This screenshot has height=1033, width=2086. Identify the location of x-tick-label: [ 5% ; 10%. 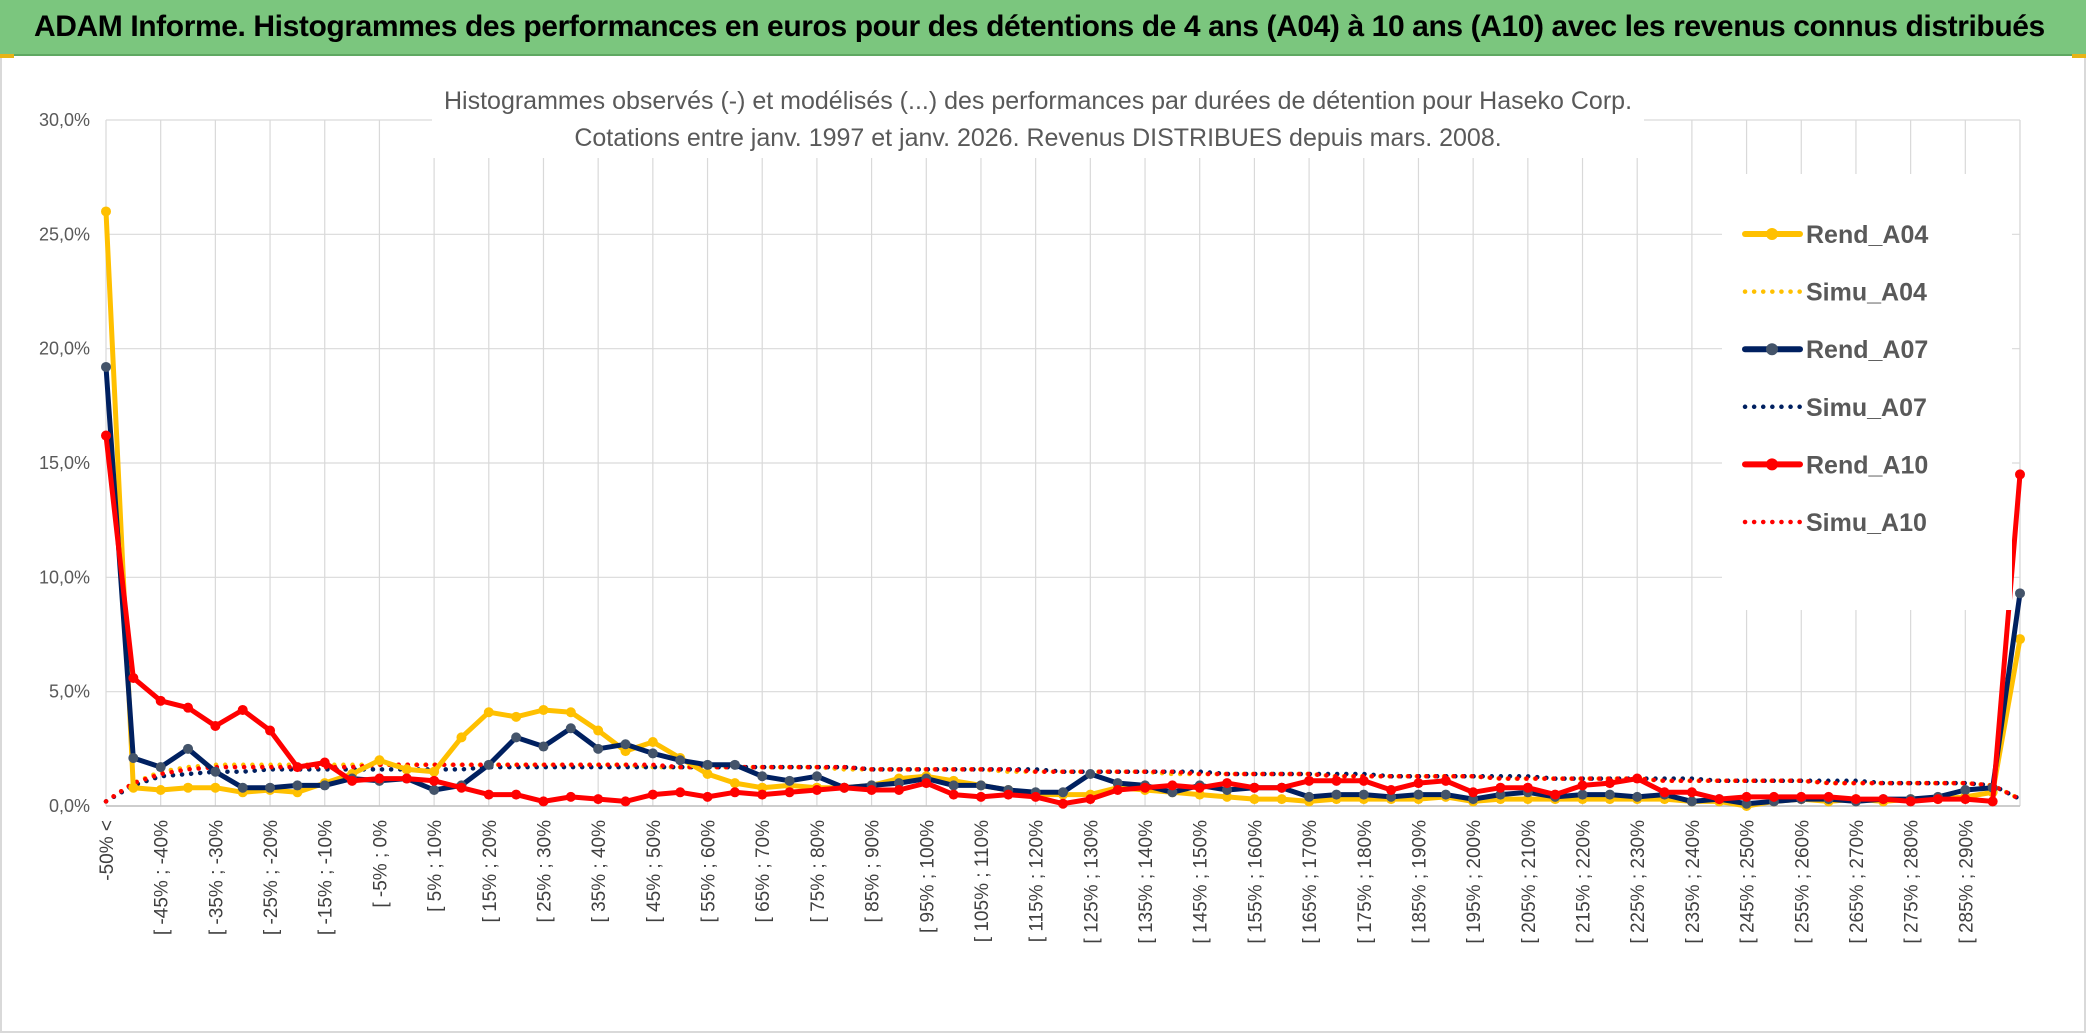
(435, 866).